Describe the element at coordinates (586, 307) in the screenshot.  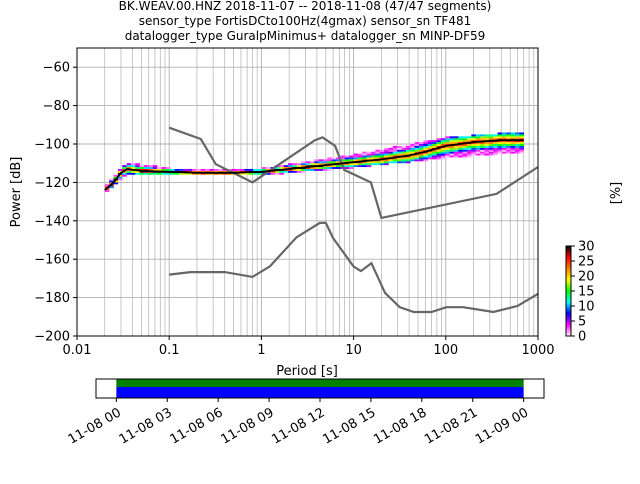
I see `colorbar-tick-label: 10` at that location.